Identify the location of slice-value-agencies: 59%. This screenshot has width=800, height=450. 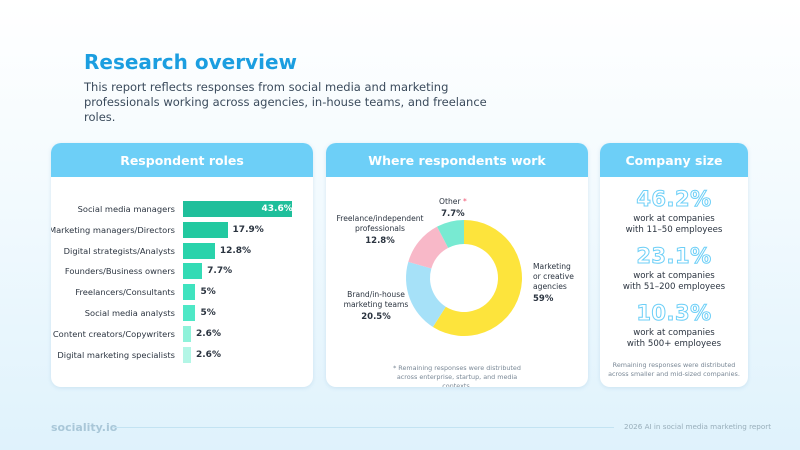
(543, 299).